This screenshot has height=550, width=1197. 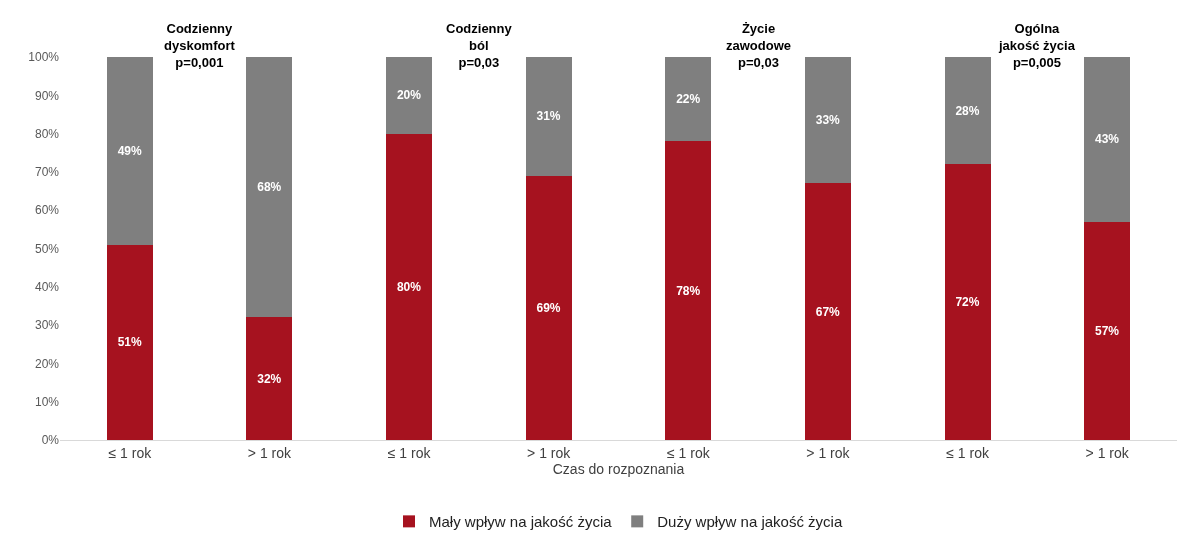 I want to click on data-label: 72%, so click(x=967, y=302).